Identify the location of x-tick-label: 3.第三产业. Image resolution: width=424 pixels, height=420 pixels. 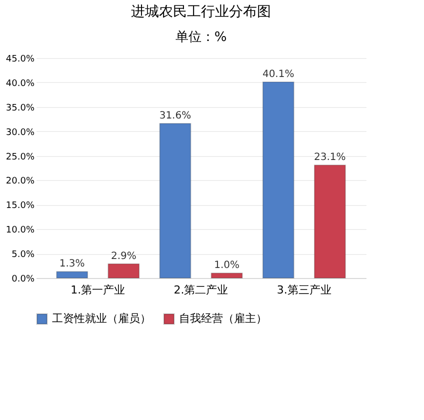
(304, 290).